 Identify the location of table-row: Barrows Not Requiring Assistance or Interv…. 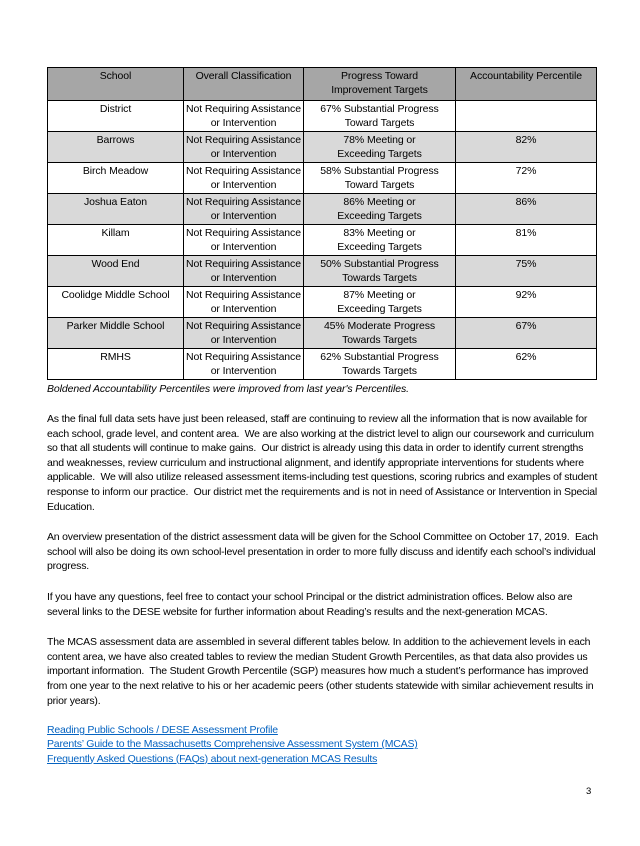
(322, 147).